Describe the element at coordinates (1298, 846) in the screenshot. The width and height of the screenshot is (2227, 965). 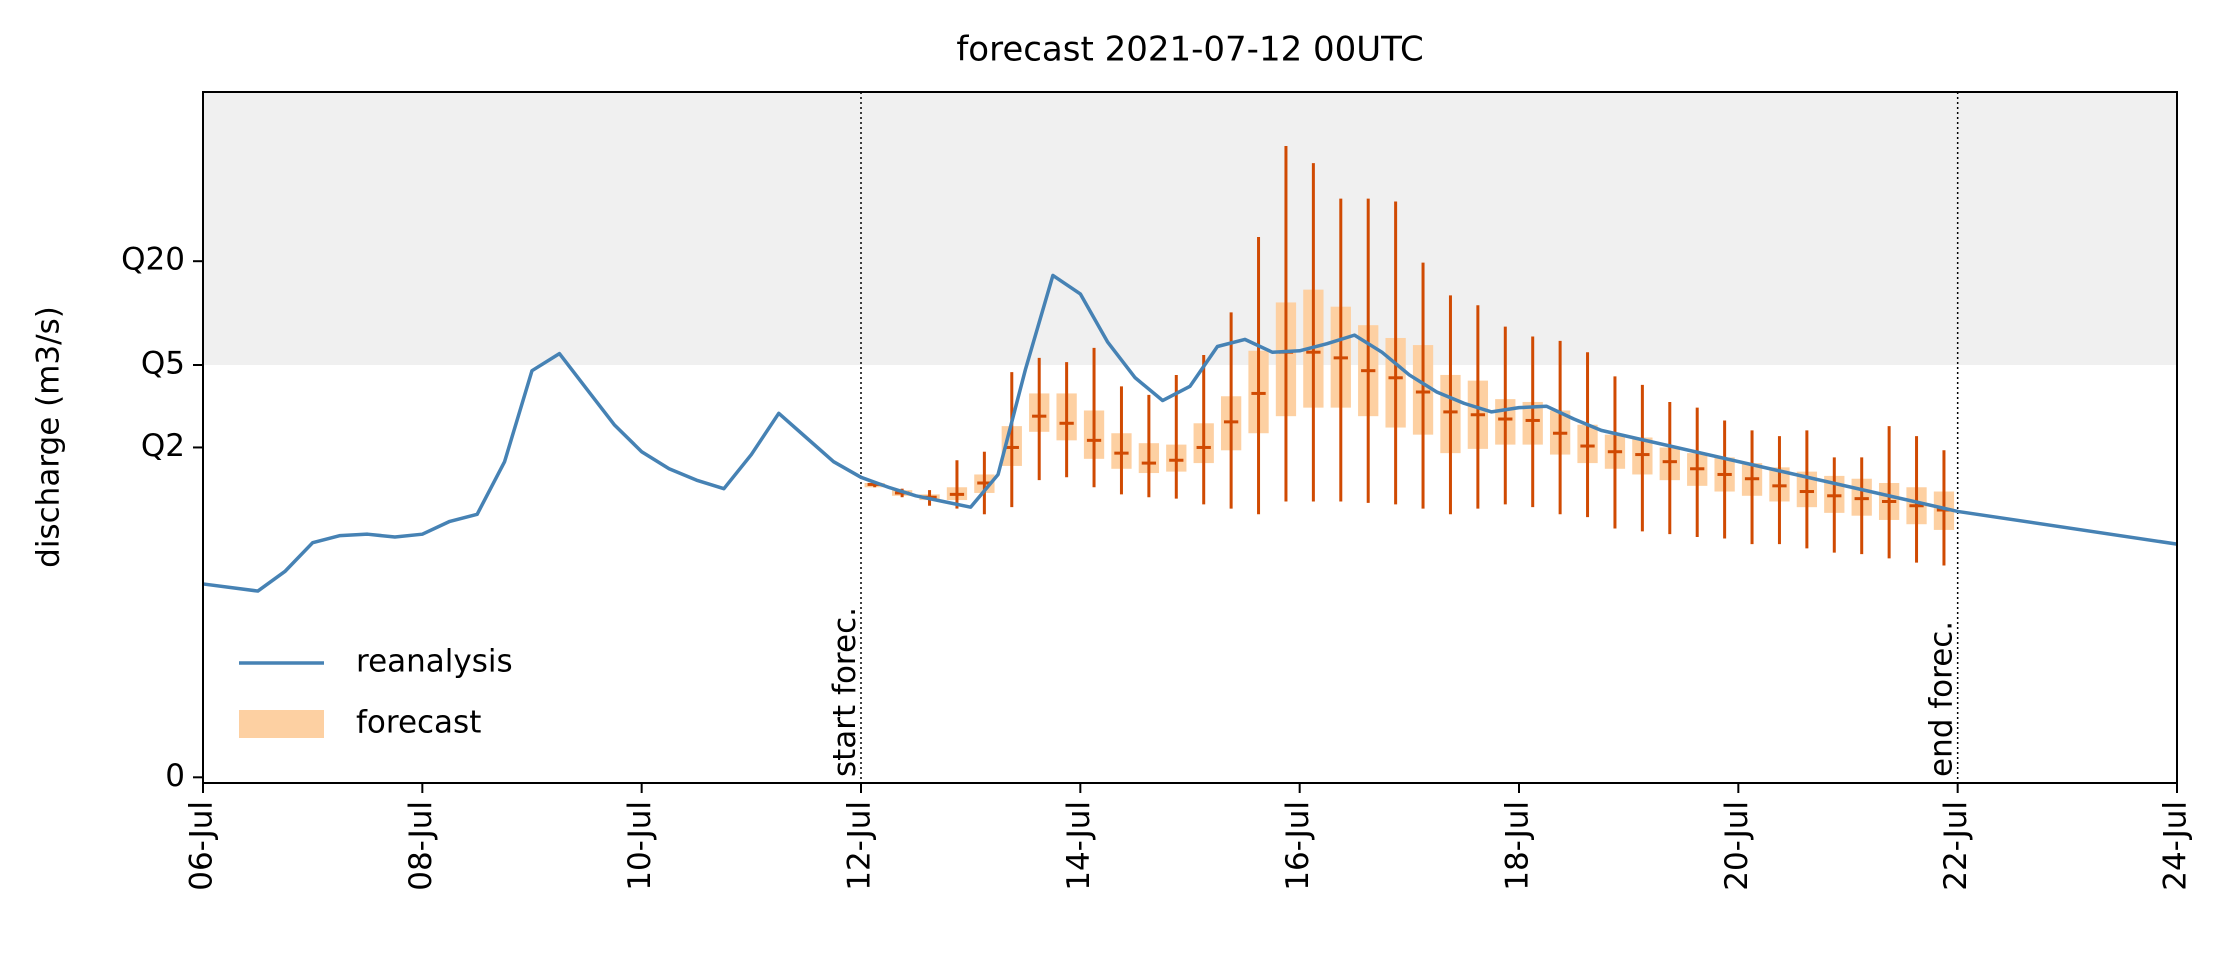
I see `x-tick-label: 16-Jul` at that location.